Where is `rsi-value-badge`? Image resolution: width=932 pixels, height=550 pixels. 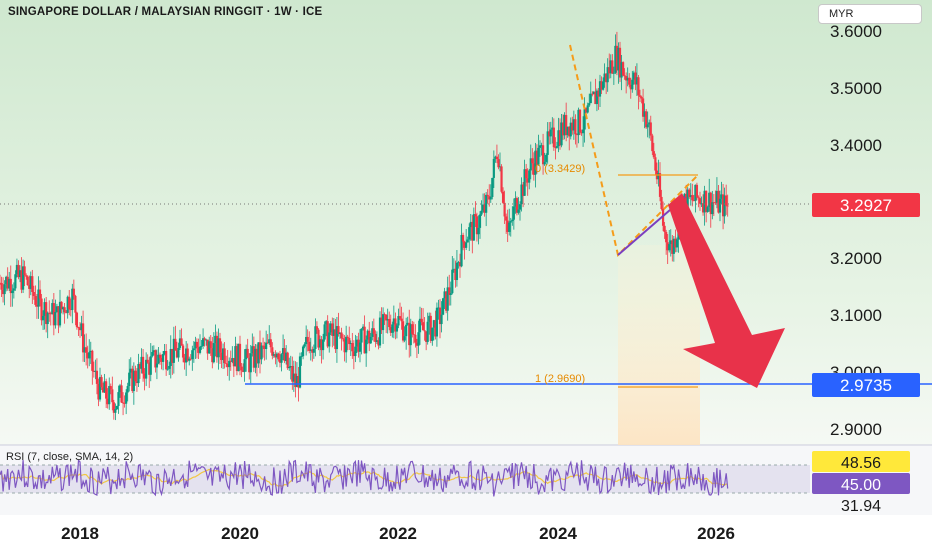 rsi-value-badge is located at coordinates (861, 483).